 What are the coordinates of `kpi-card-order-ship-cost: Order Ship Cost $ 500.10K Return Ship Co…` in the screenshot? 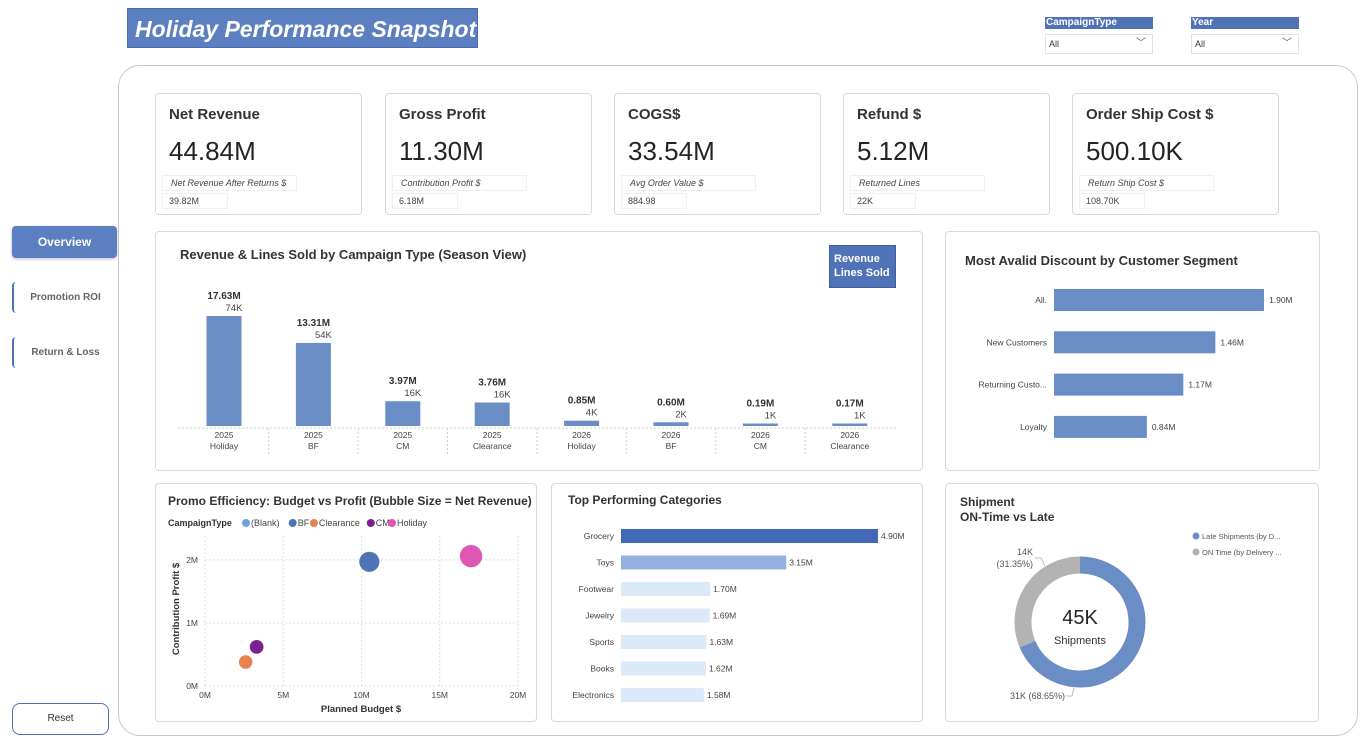 It's located at (1175, 154).